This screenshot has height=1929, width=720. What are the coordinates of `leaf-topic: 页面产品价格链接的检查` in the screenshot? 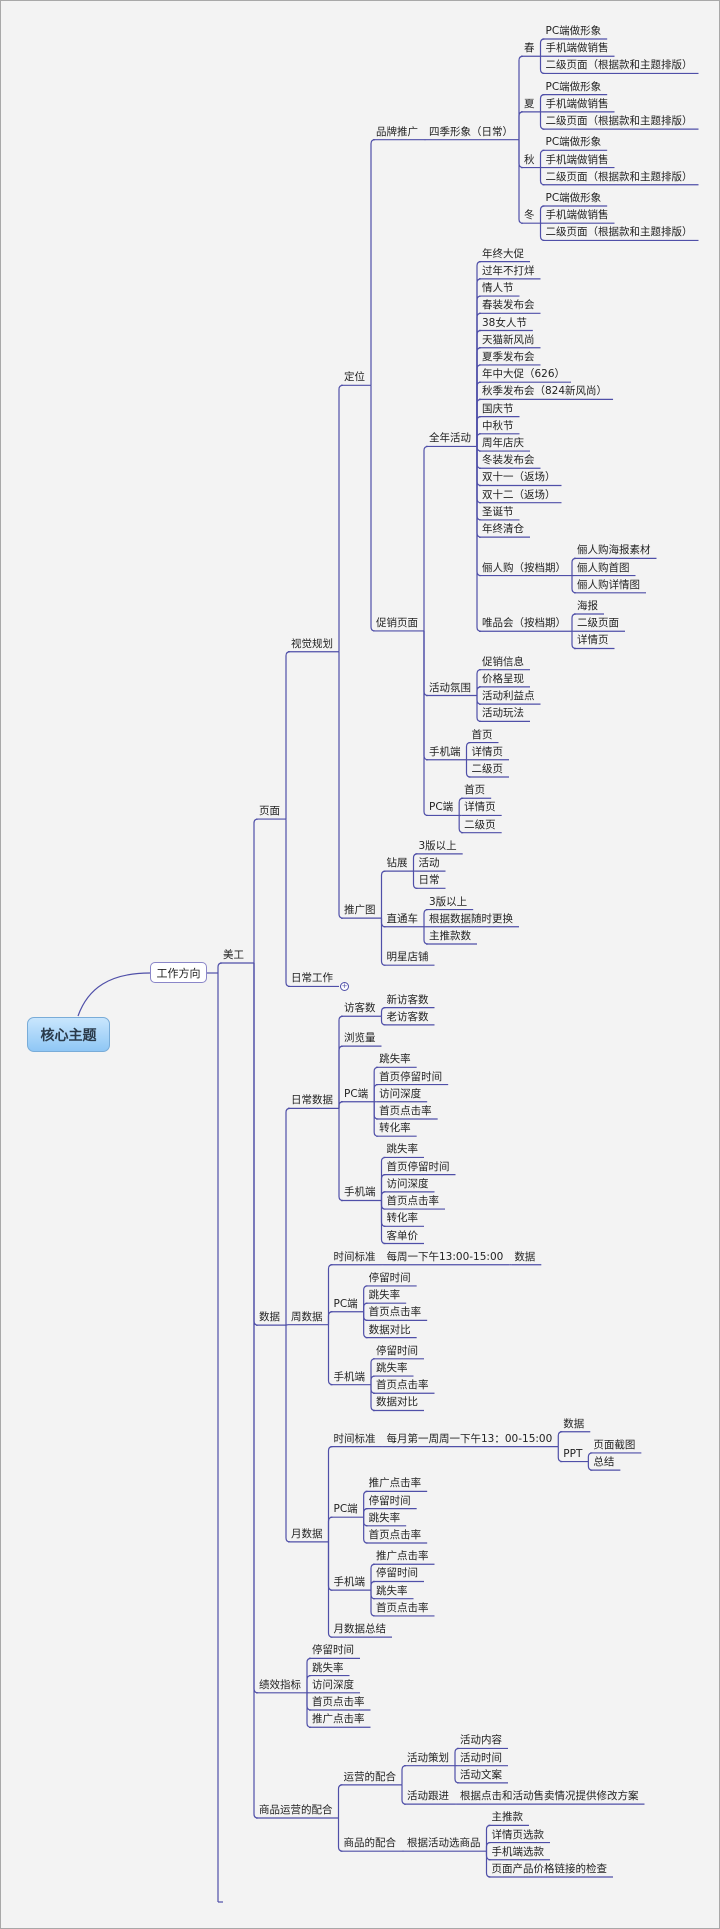 It's located at (549, 1869).